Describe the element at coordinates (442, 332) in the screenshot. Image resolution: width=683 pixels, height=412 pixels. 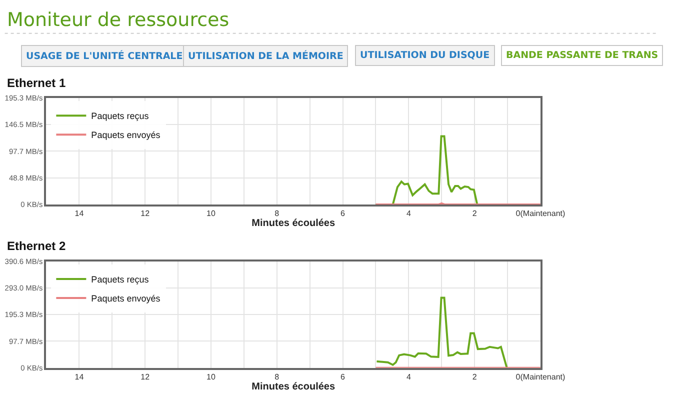
I see `line-series` at that location.